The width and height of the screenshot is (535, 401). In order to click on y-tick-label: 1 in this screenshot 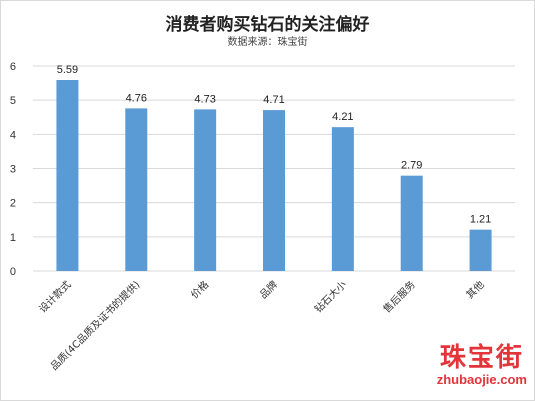, I will do `click(13, 238)`.